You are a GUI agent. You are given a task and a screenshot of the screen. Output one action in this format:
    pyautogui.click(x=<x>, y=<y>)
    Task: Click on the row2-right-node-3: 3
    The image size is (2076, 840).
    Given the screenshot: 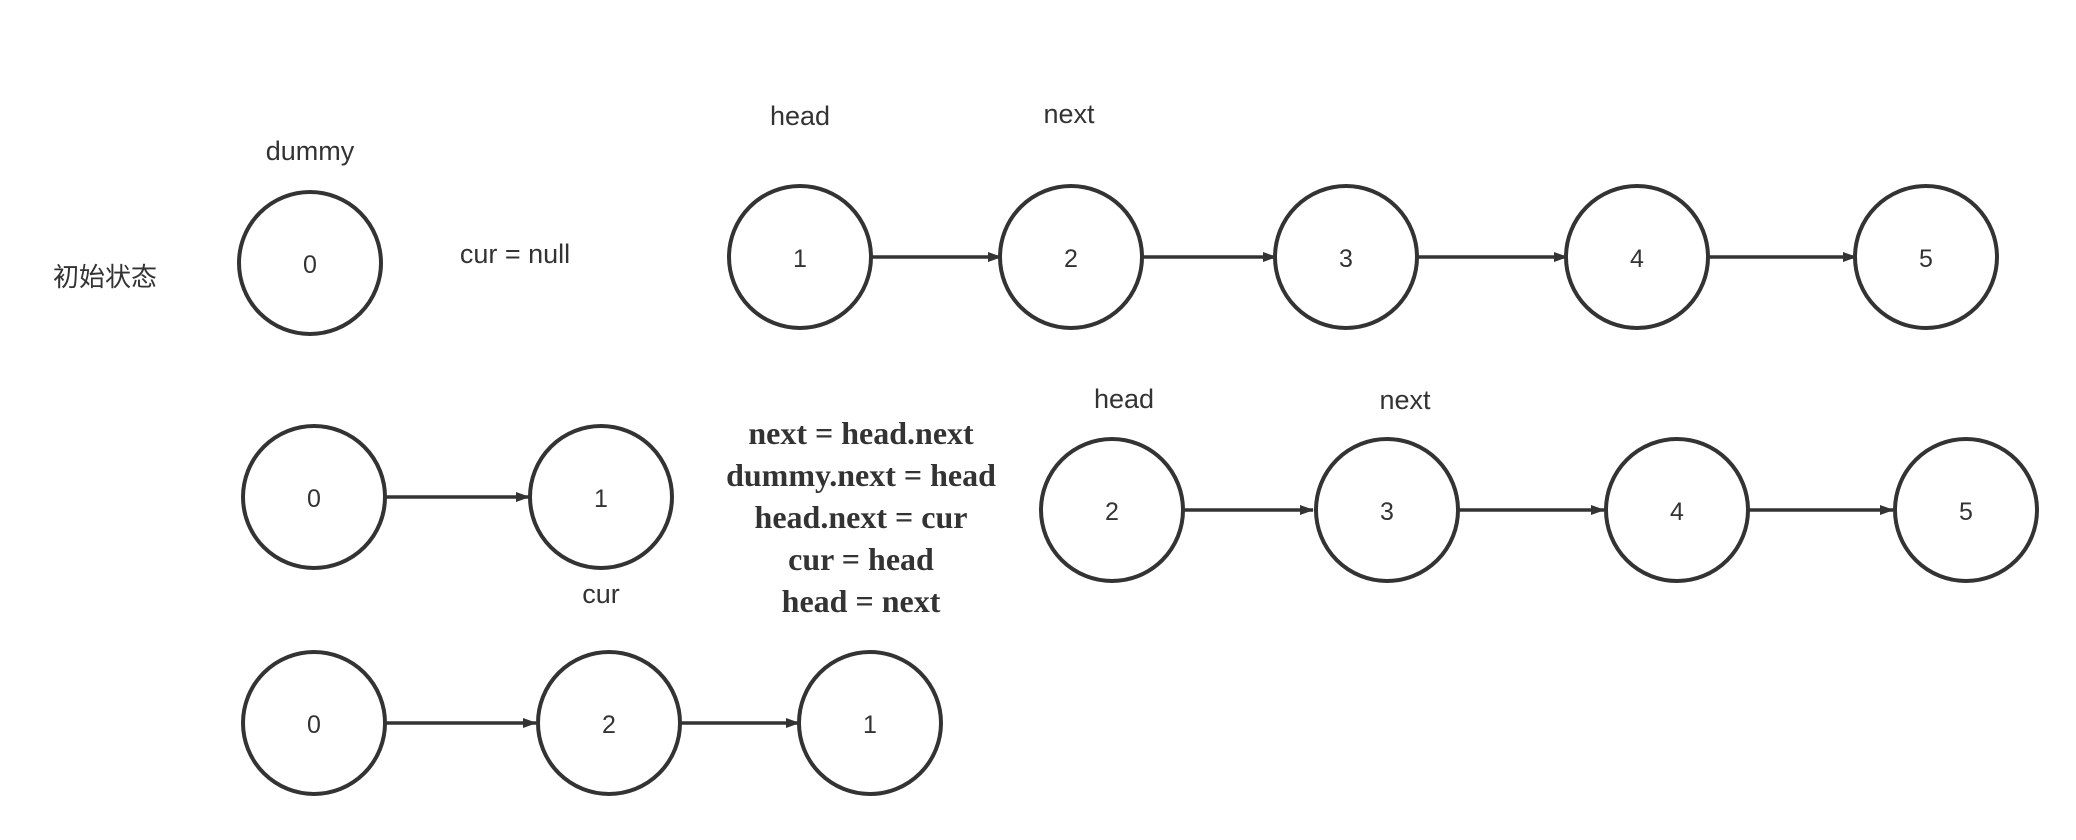 What is the action you would take?
    pyautogui.click(x=1387, y=510)
    